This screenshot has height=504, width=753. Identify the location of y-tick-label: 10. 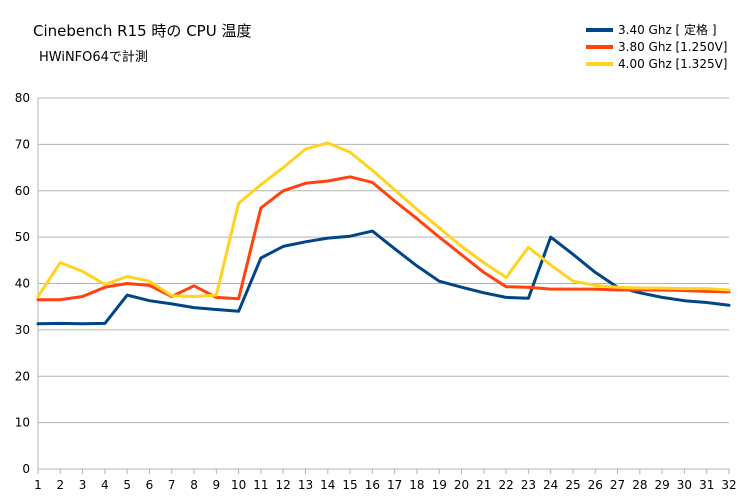
(22, 423).